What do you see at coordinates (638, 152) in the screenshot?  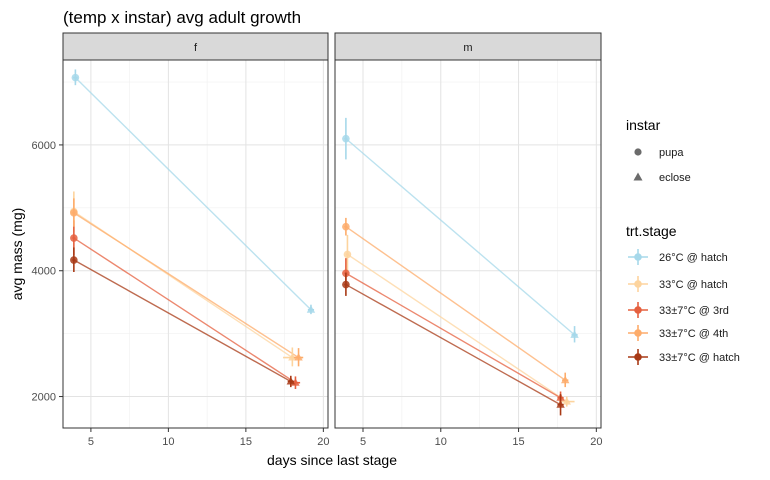 I see `legend-pupa-circle-icon` at bounding box center [638, 152].